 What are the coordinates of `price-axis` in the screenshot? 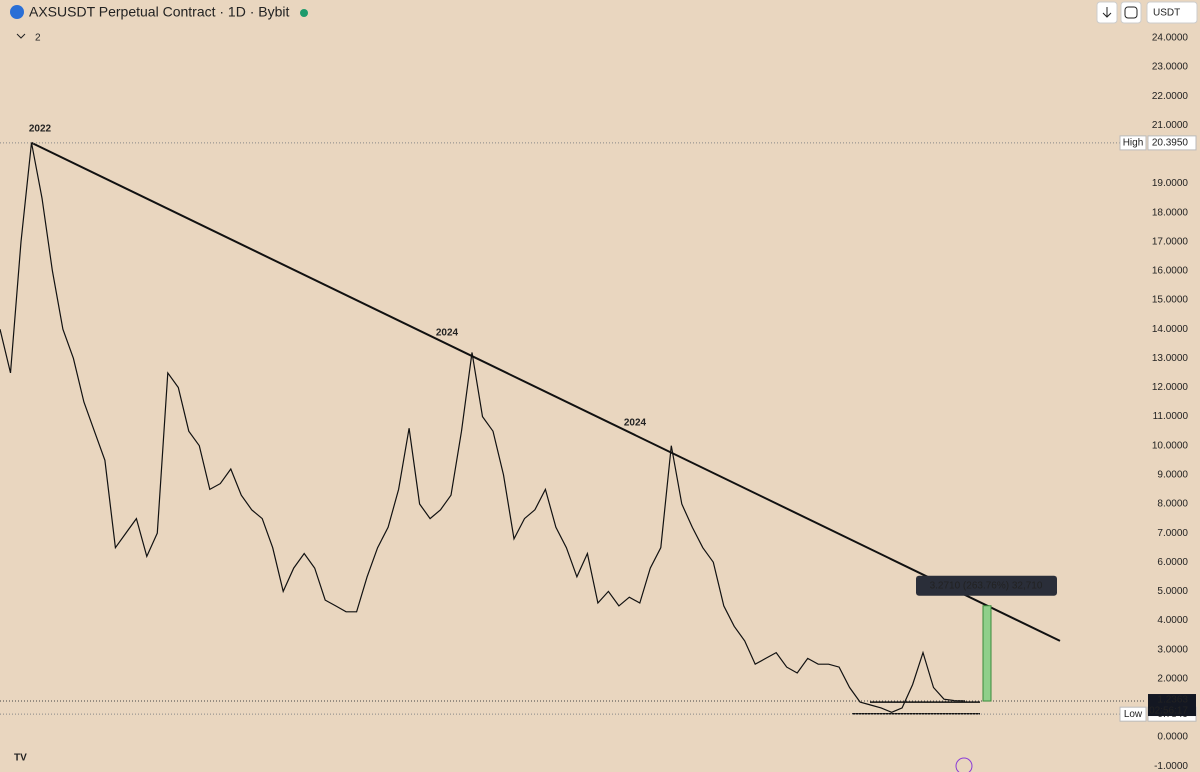 It's located at (1160, 386).